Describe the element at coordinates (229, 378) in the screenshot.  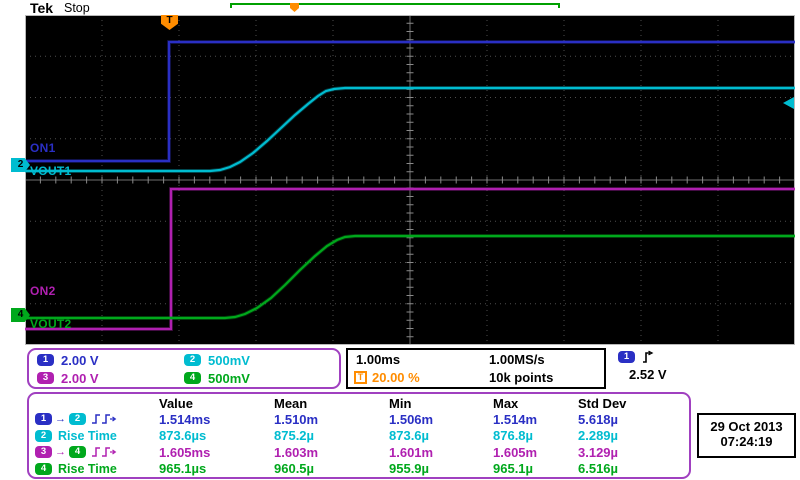
I see `ch4-scale-value: 500mV` at that location.